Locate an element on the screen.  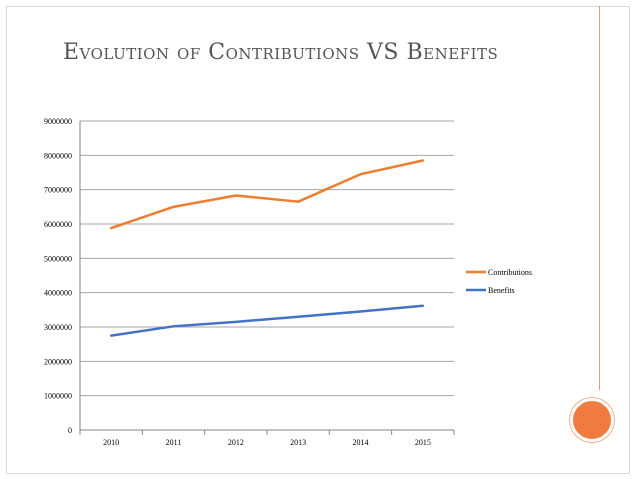
legend-label-benefits: Benefits is located at coordinates (501, 290).